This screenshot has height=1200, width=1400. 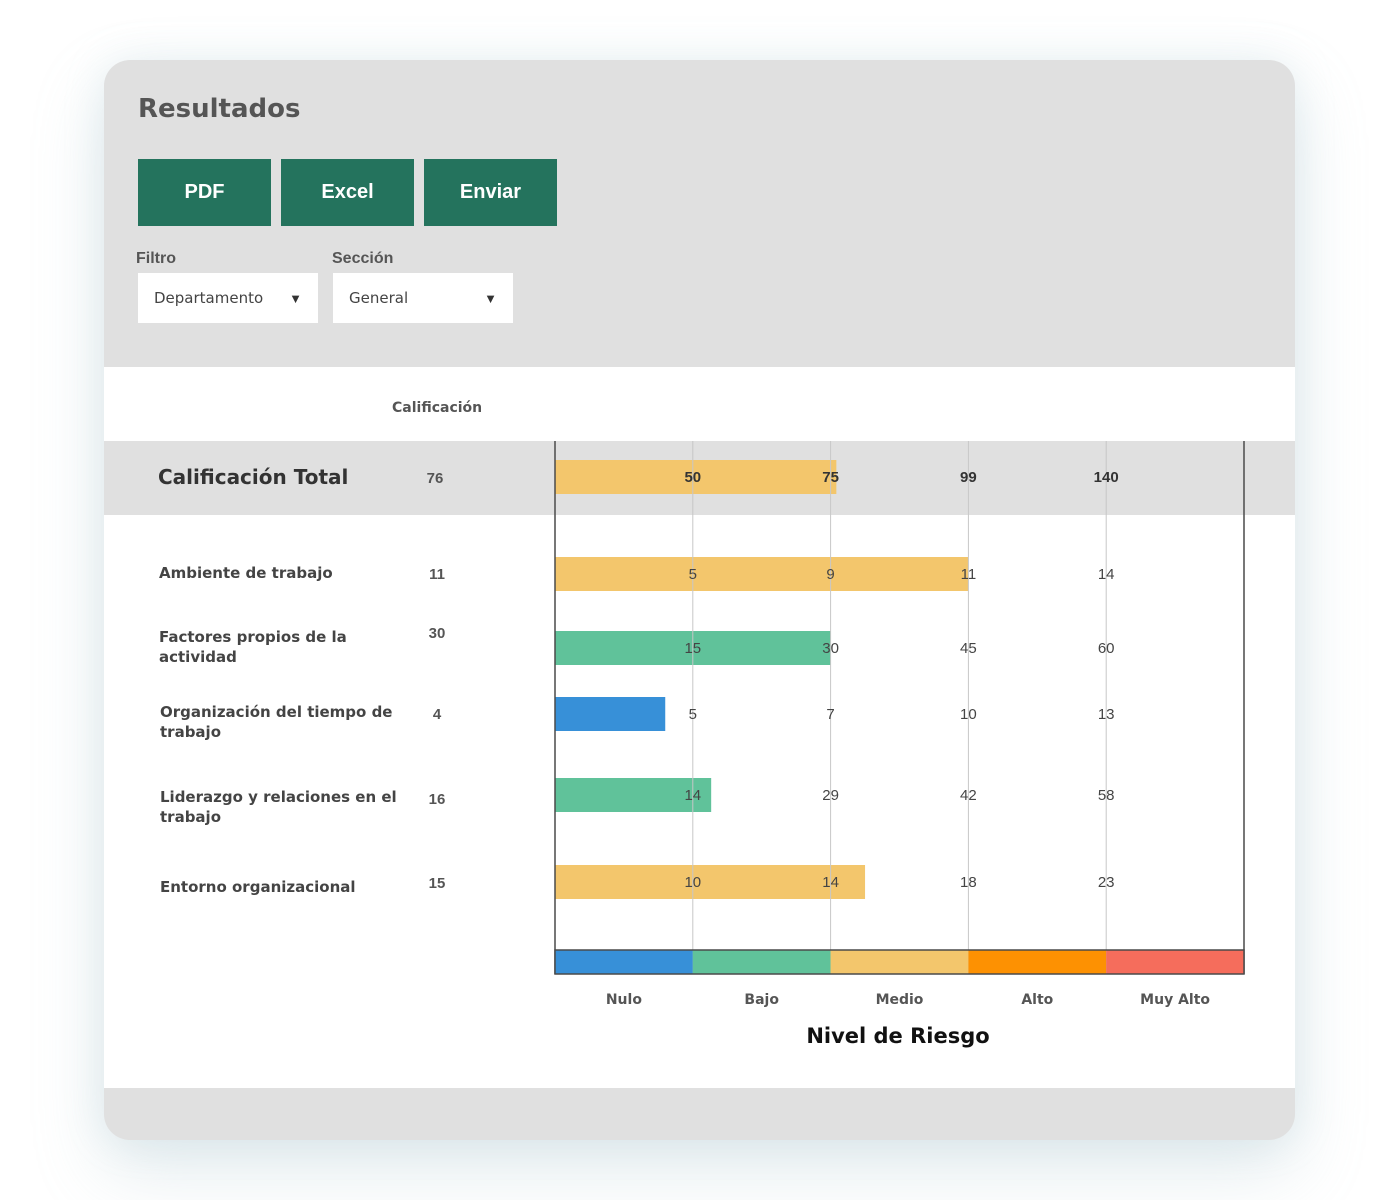 I want to click on threshold-label: 11, so click(x=969, y=574).